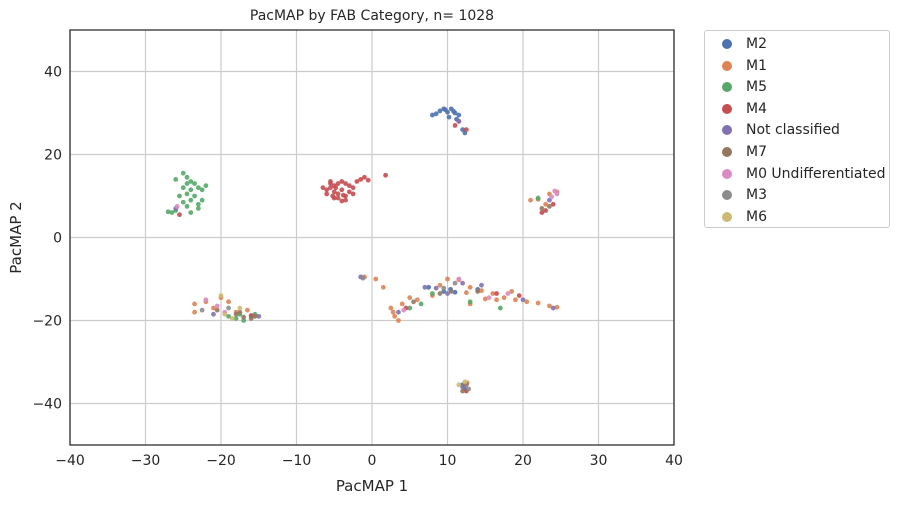  What do you see at coordinates (16, 237) in the screenshot?
I see `y-axis-label: PacMAP 2` at bounding box center [16, 237].